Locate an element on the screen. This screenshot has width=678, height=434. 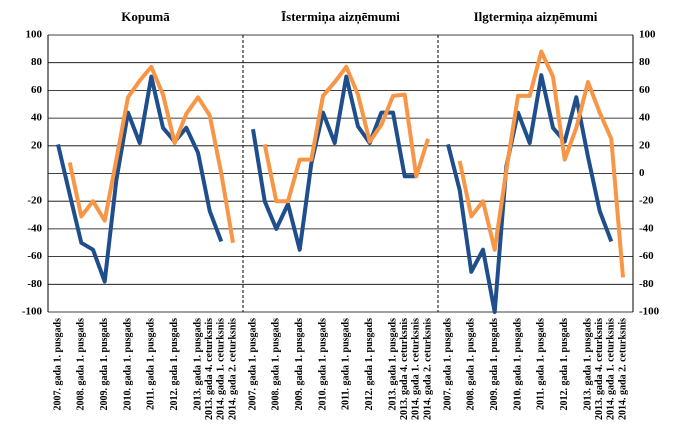
y2-tick-label: 0 is located at coordinates (642, 173).